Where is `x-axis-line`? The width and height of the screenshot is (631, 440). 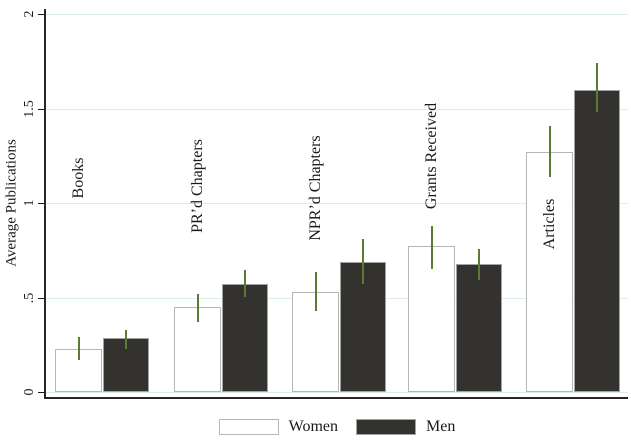
x-axis-line is located at coordinates (336, 398).